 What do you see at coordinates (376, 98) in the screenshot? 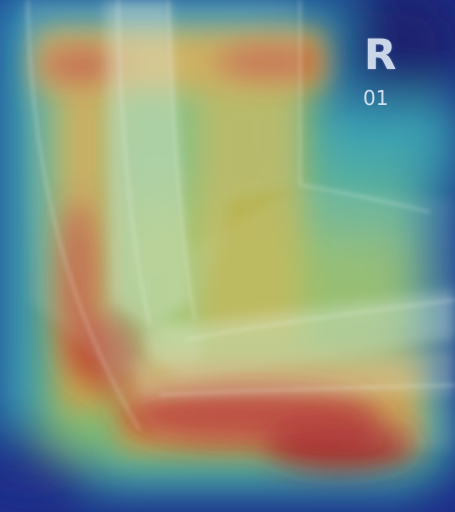
I see `image-number-label: 01` at bounding box center [376, 98].